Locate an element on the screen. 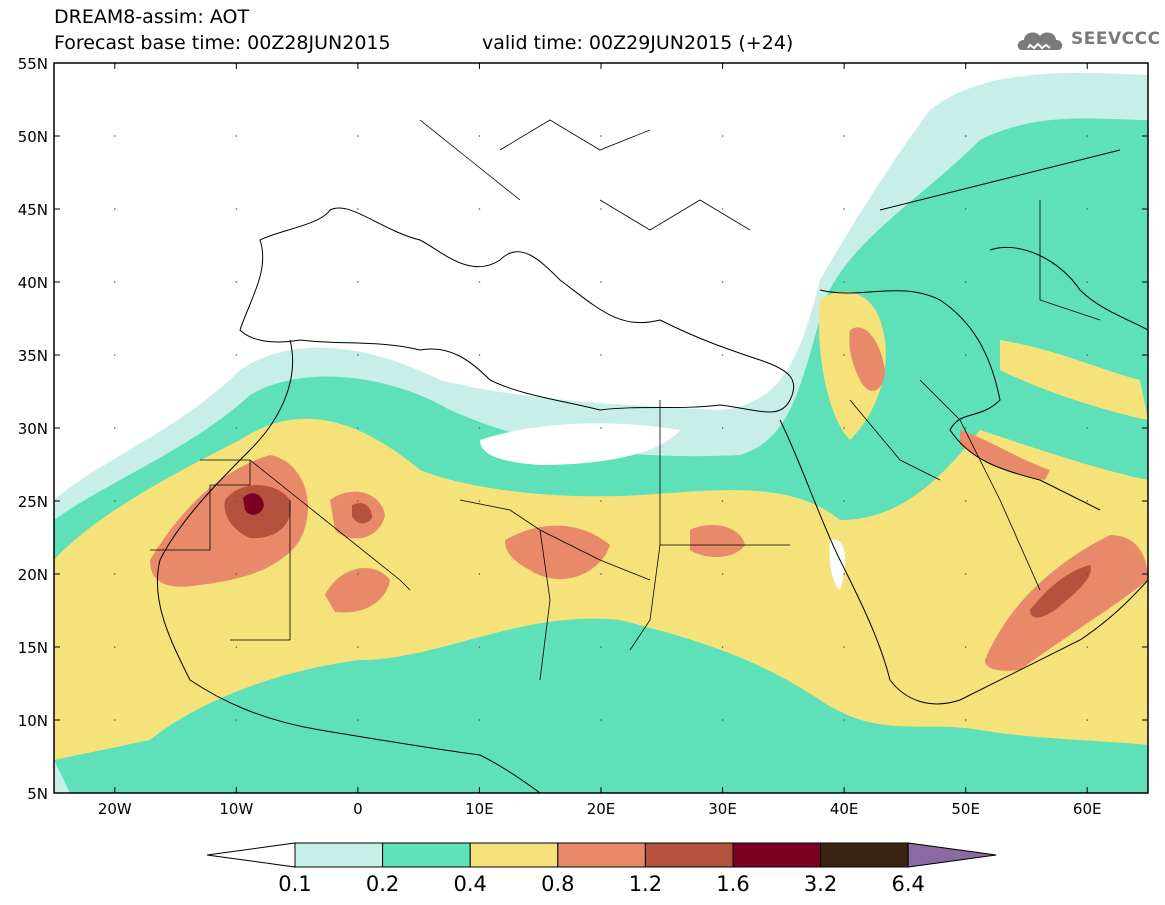 Image resolution: width=1165 pixels, height=905 pixels. lon-label-40E: 40E is located at coordinates (844, 809).